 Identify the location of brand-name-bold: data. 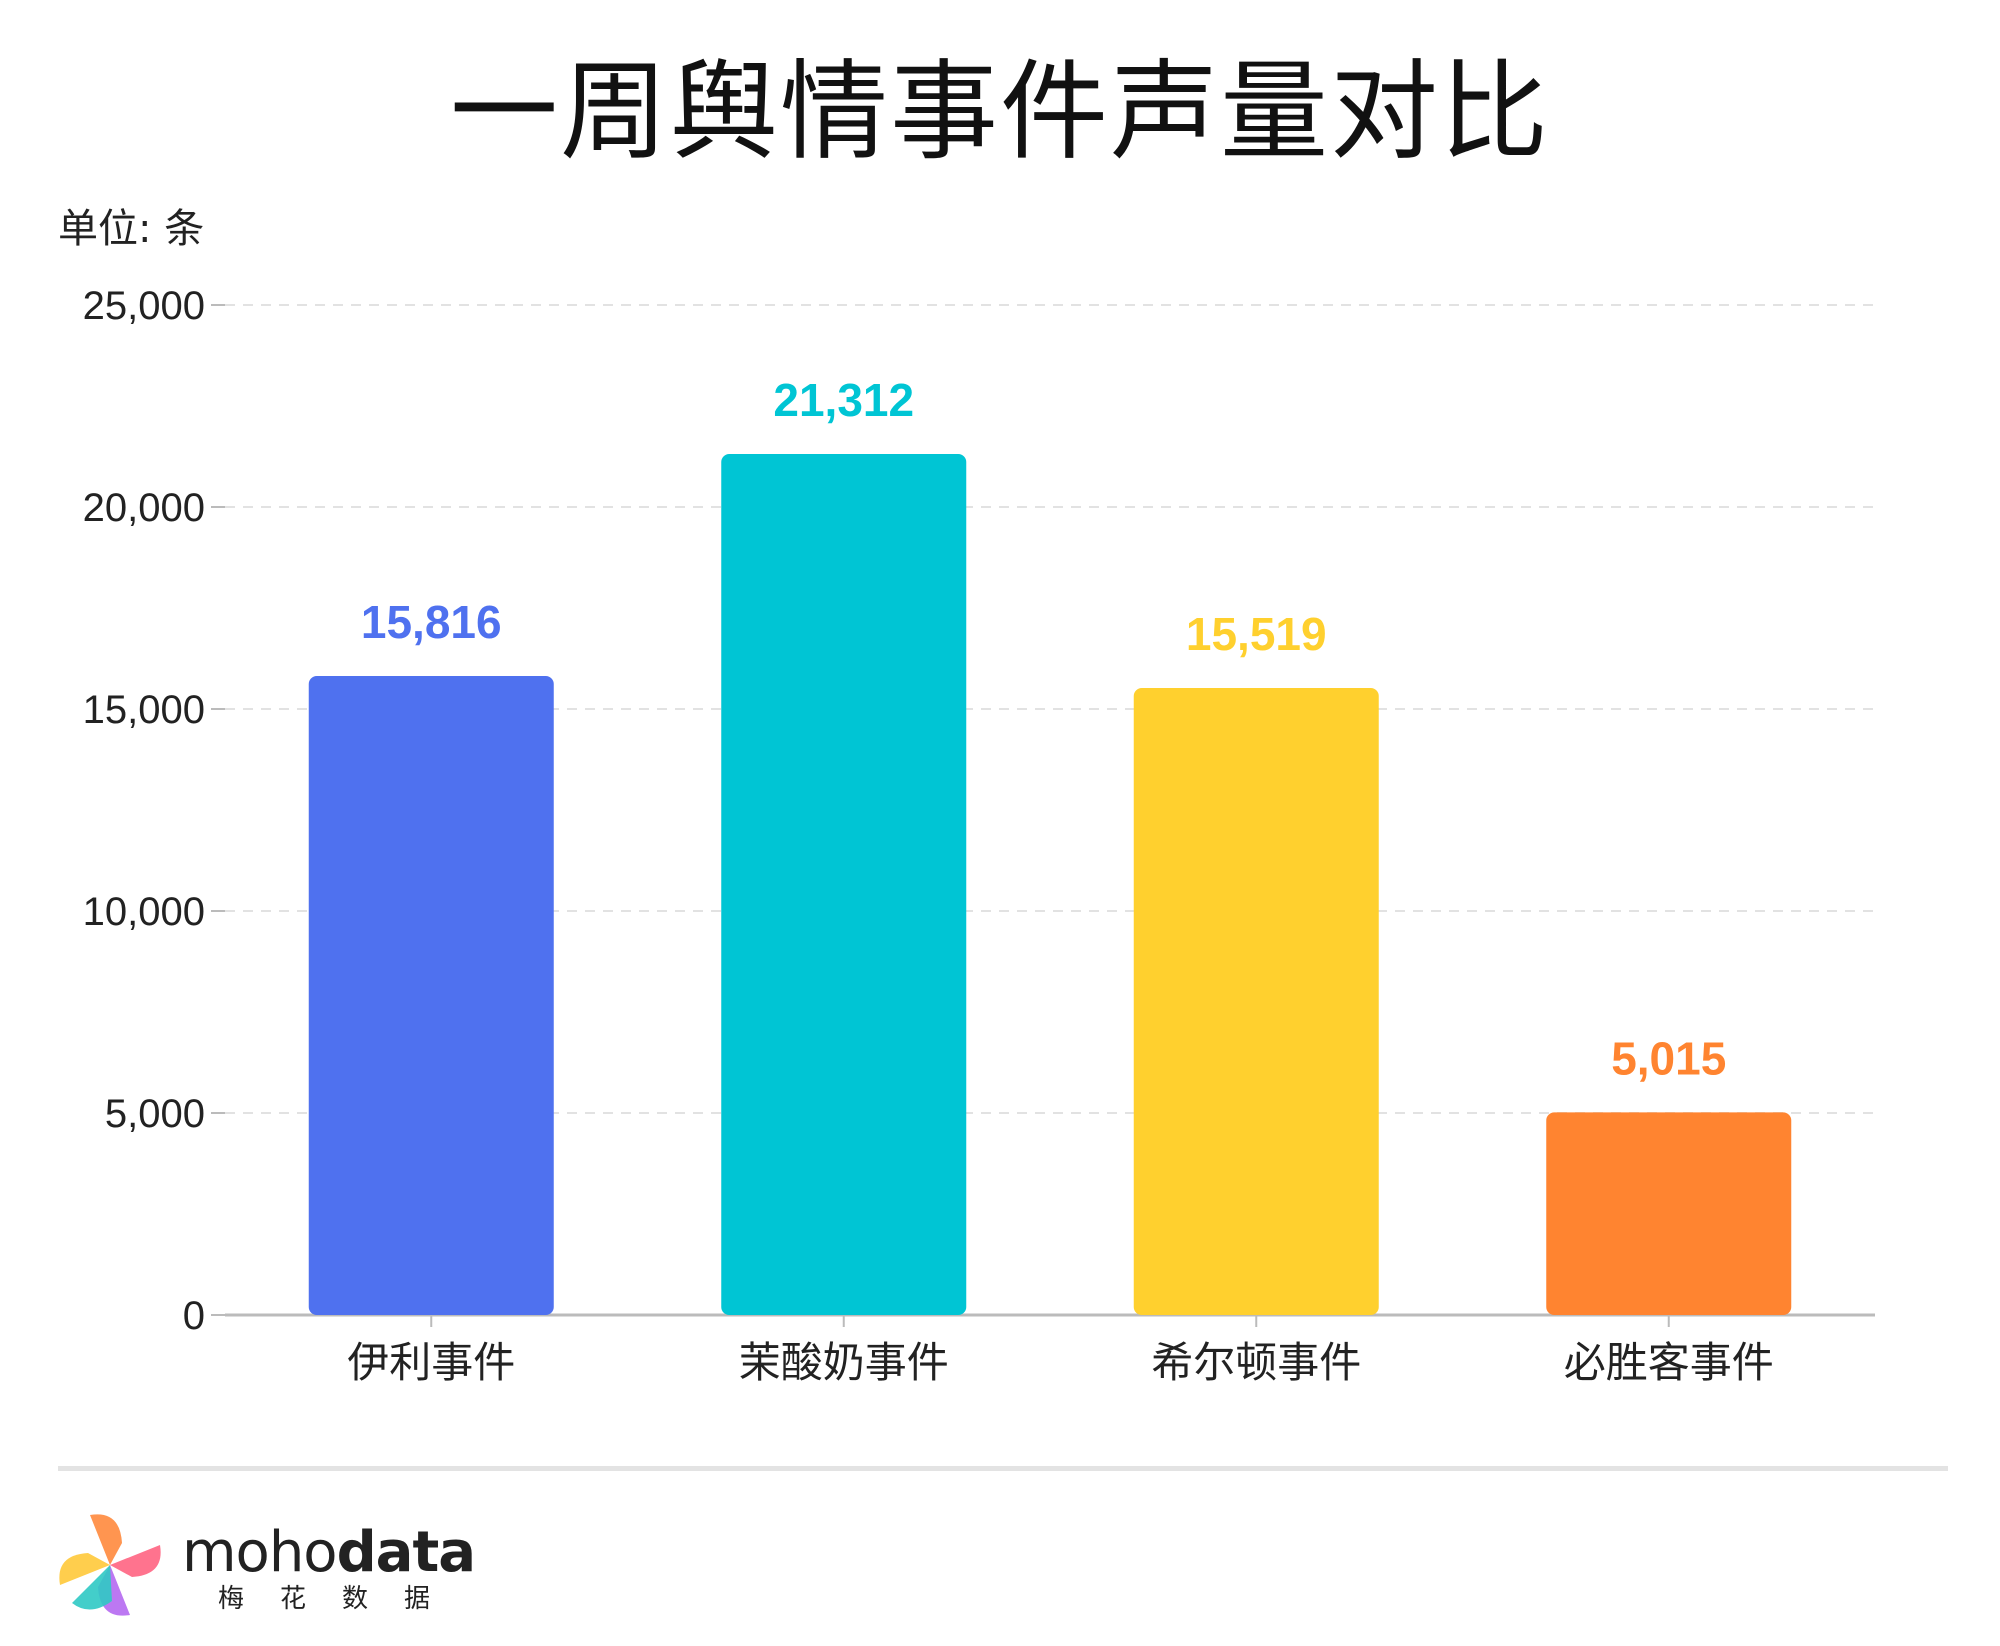
(406, 1552).